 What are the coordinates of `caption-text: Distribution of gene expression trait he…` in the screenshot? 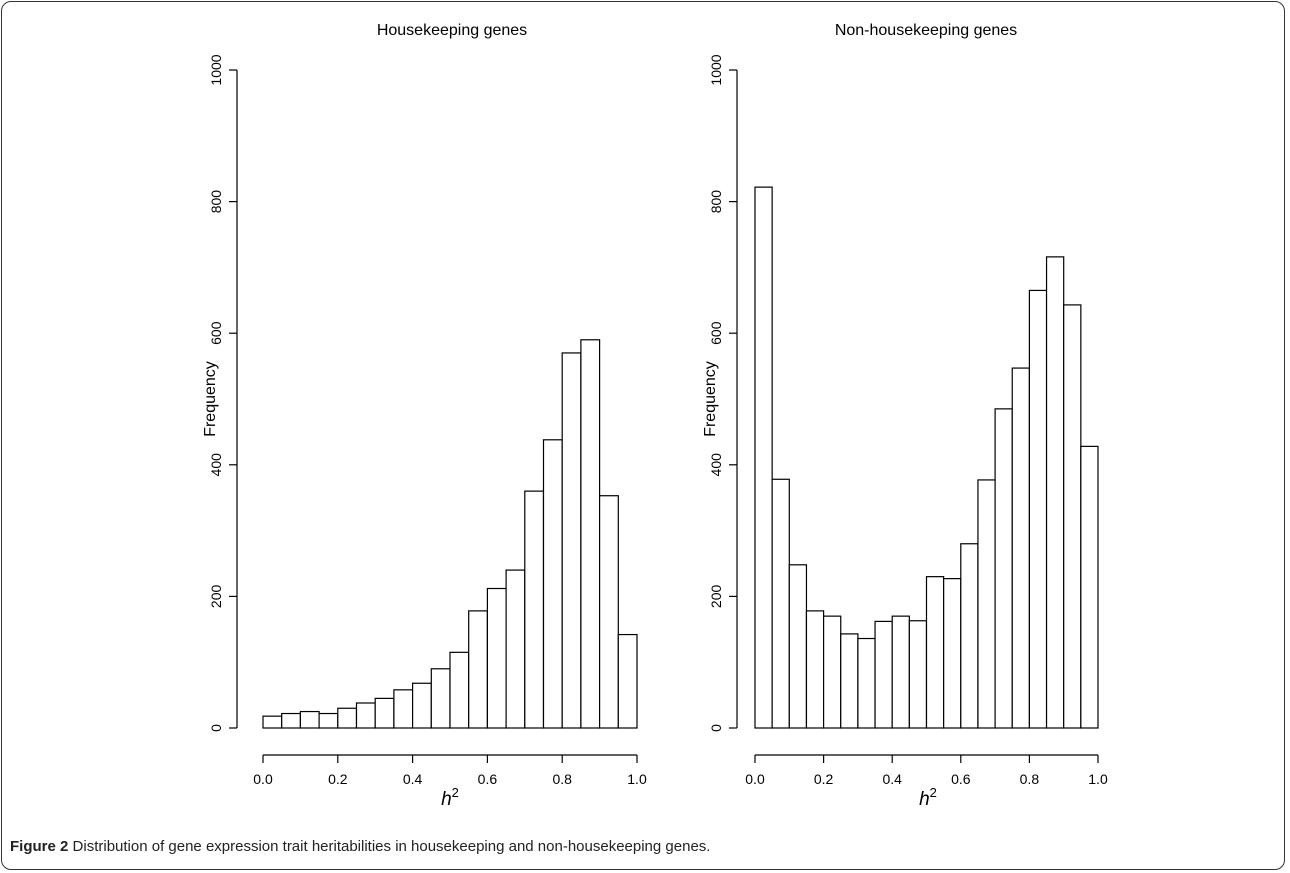 It's located at (391, 846).